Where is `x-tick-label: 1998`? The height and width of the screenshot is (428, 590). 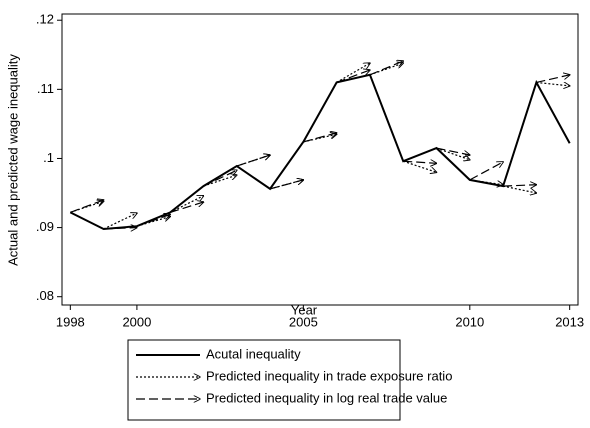
x-tick-label: 1998 is located at coordinates (70, 321).